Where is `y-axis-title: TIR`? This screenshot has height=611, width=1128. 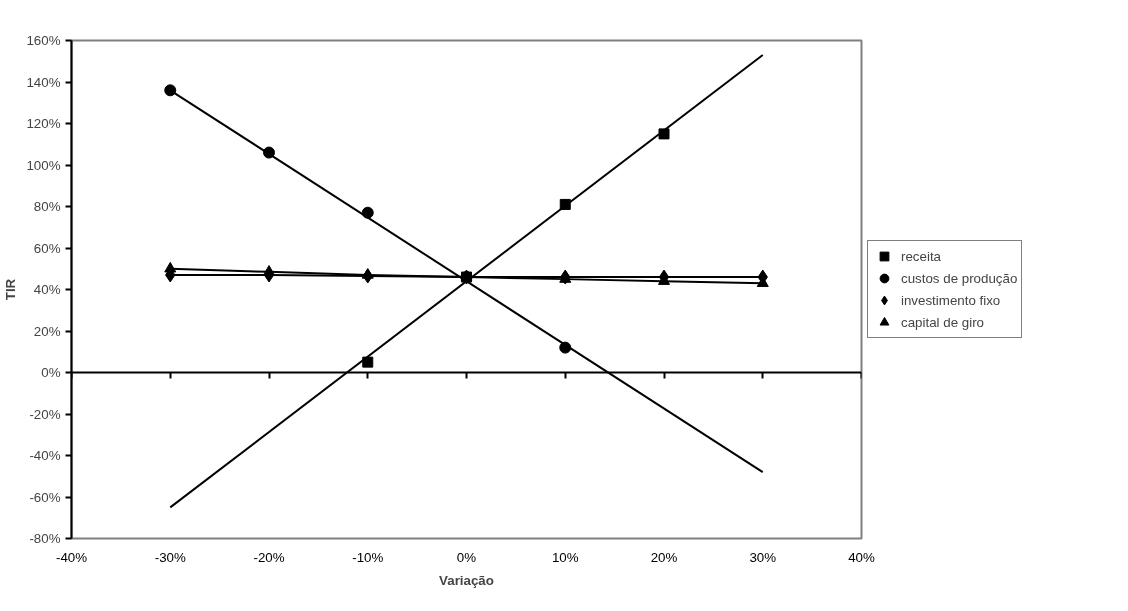 y-axis-title: TIR is located at coordinates (11, 289).